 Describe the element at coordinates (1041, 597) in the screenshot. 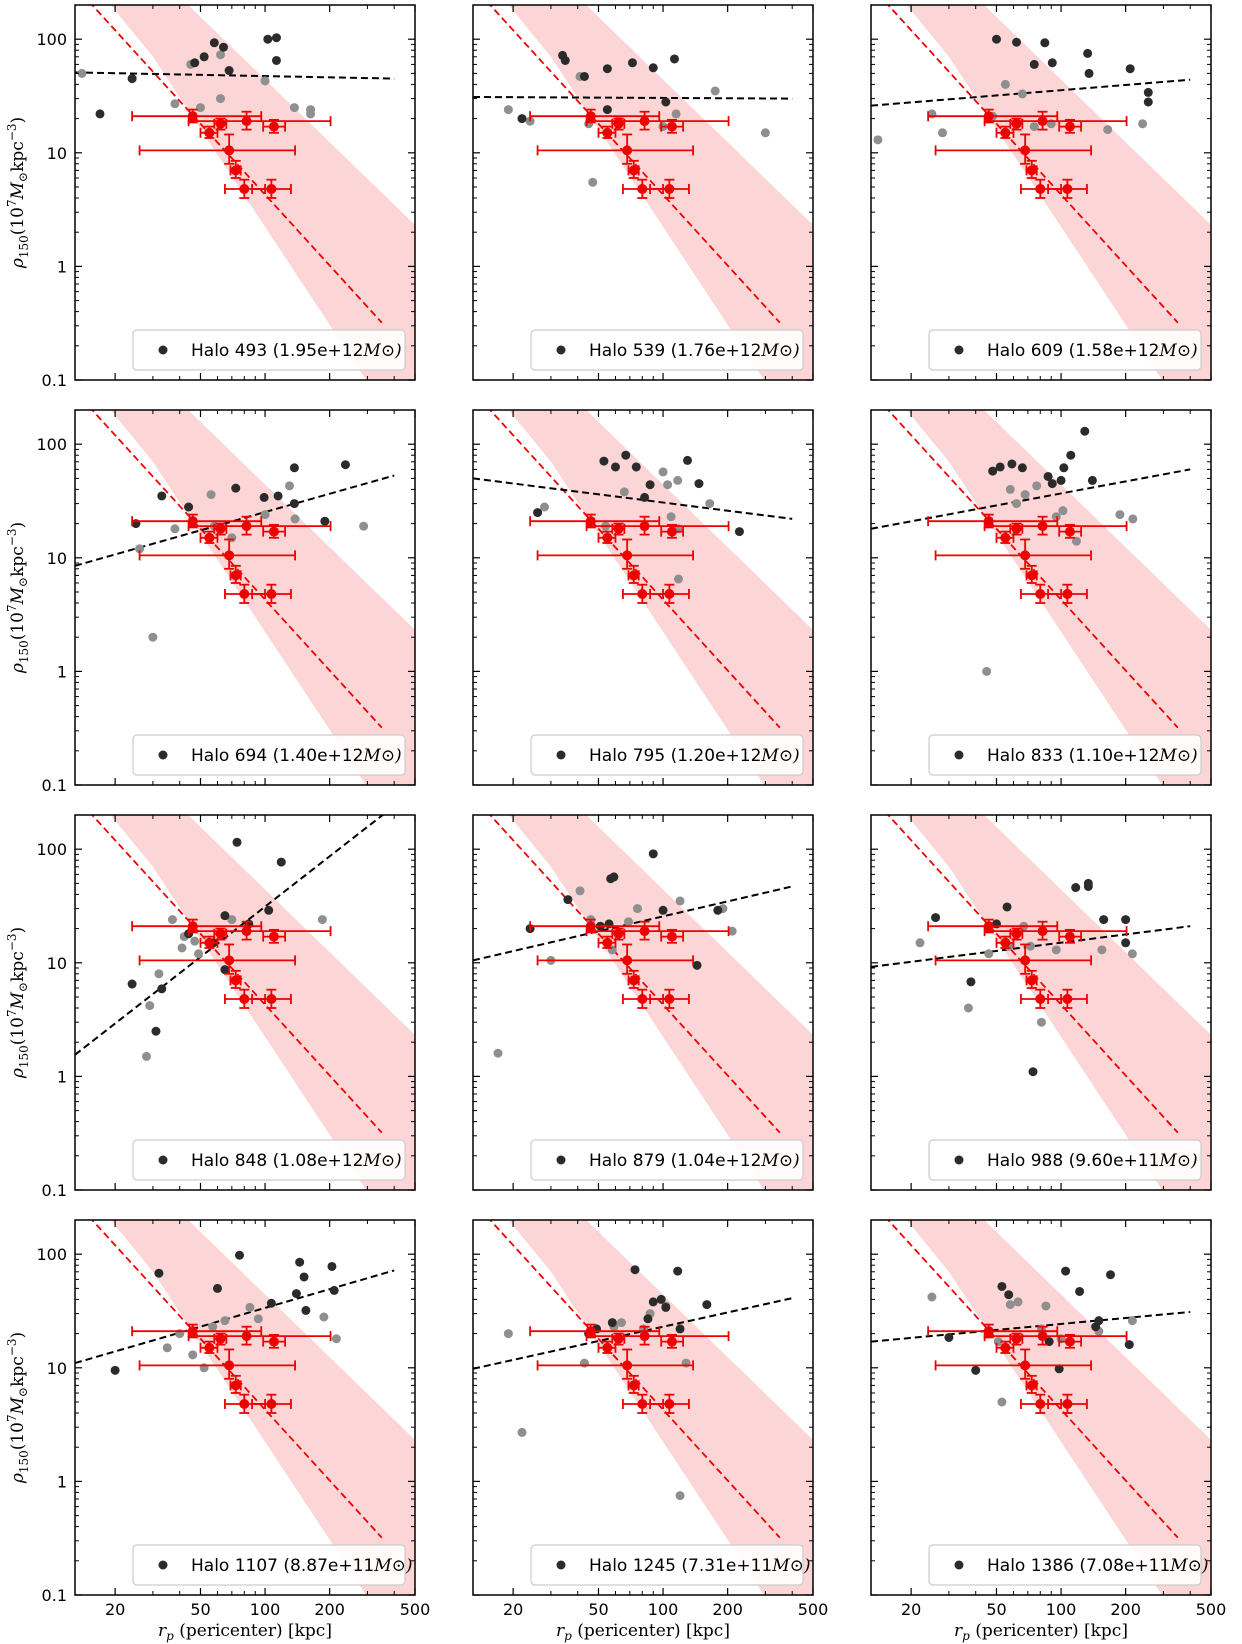

I see `panel-6: Halo 833 (1.10e+12M⊙)` at that location.